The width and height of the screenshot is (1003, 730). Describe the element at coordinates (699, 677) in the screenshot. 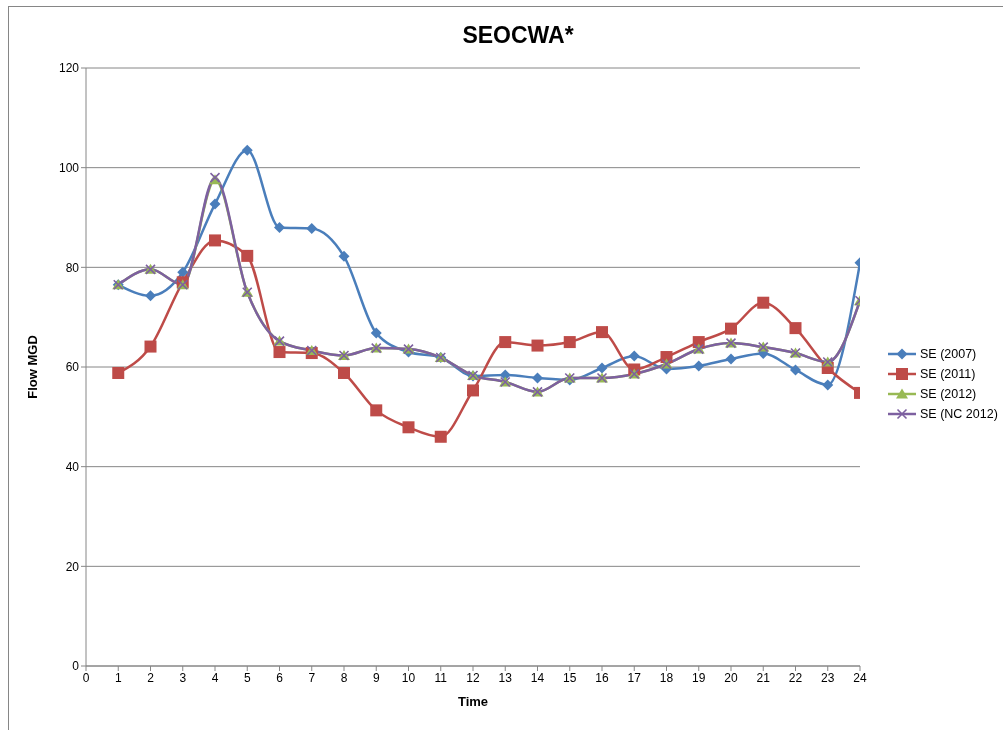

I see `x-tick-label: 19` at that location.